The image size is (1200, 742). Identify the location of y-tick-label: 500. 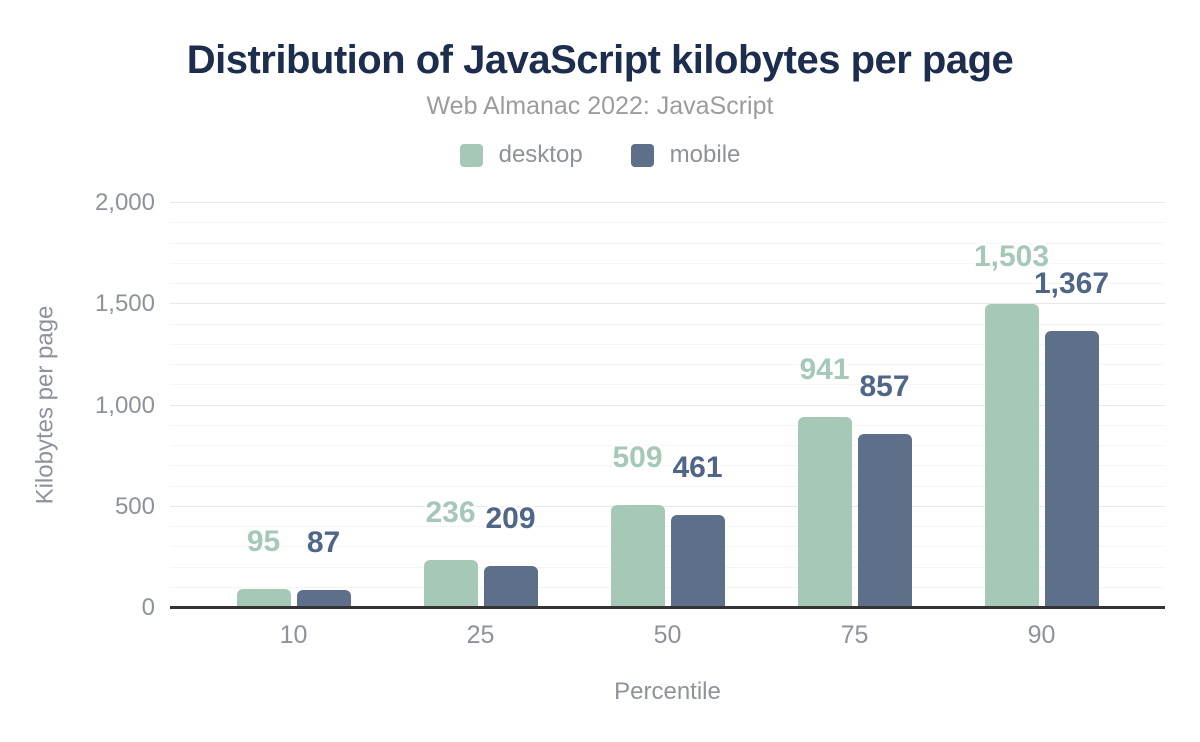
(134, 506).